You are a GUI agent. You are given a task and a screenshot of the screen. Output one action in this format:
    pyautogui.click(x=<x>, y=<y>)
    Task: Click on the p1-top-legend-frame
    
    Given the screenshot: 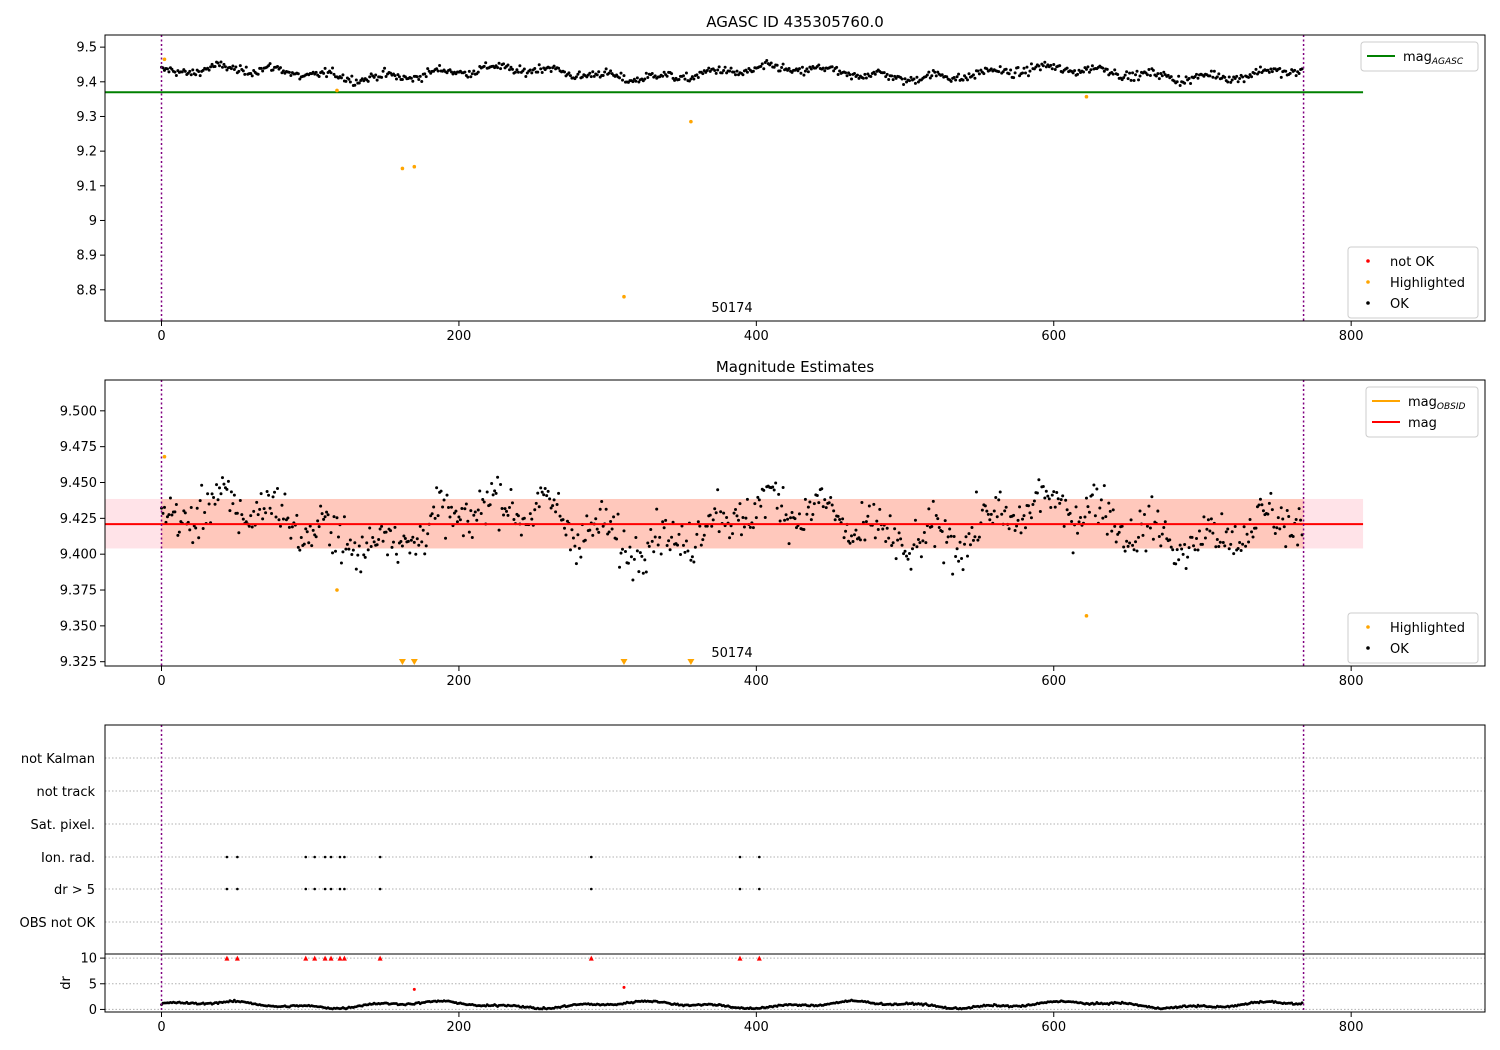 What is the action you would take?
    pyautogui.click(x=1419, y=56)
    